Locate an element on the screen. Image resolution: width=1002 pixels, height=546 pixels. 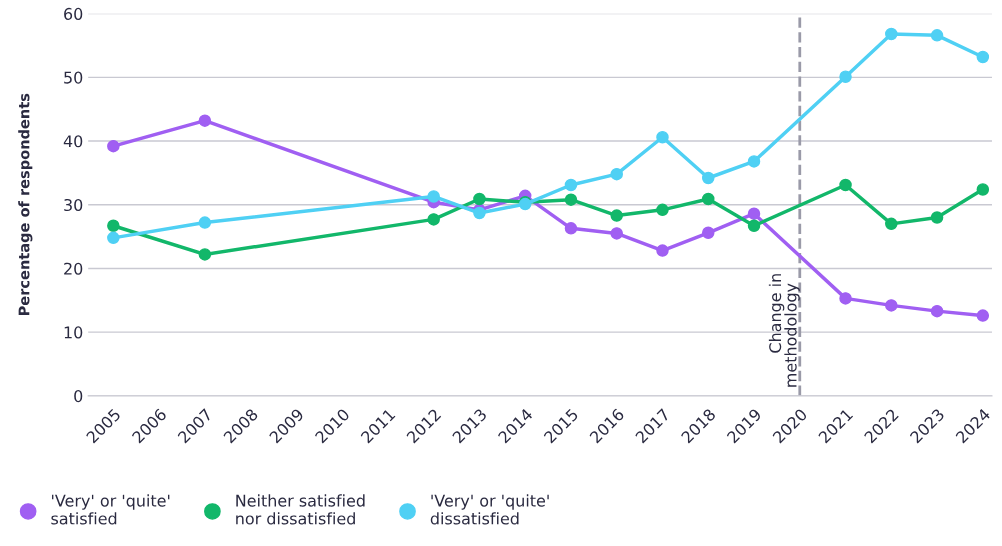
ref-line-label: Change in methodology is located at coordinates (784, 330).